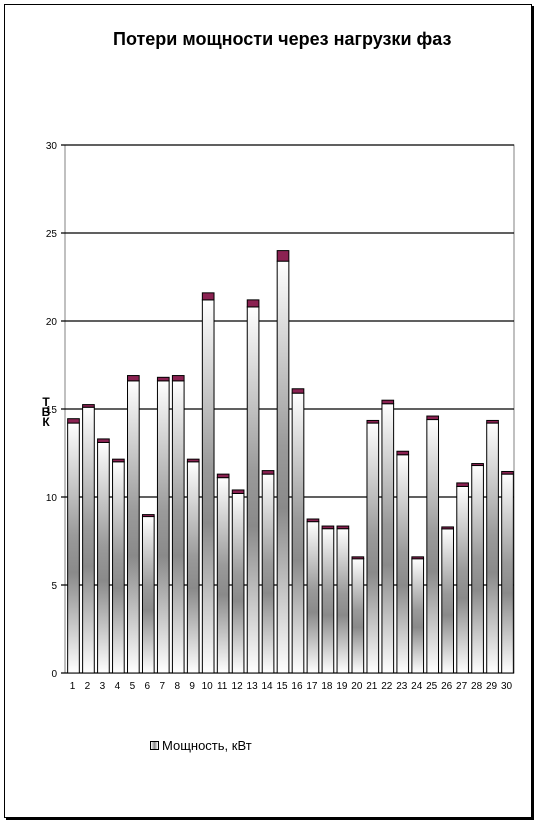  What do you see at coordinates (387, 686) in the screenshot?
I see `x-tick-label: 22` at bounding box center [387, 686].